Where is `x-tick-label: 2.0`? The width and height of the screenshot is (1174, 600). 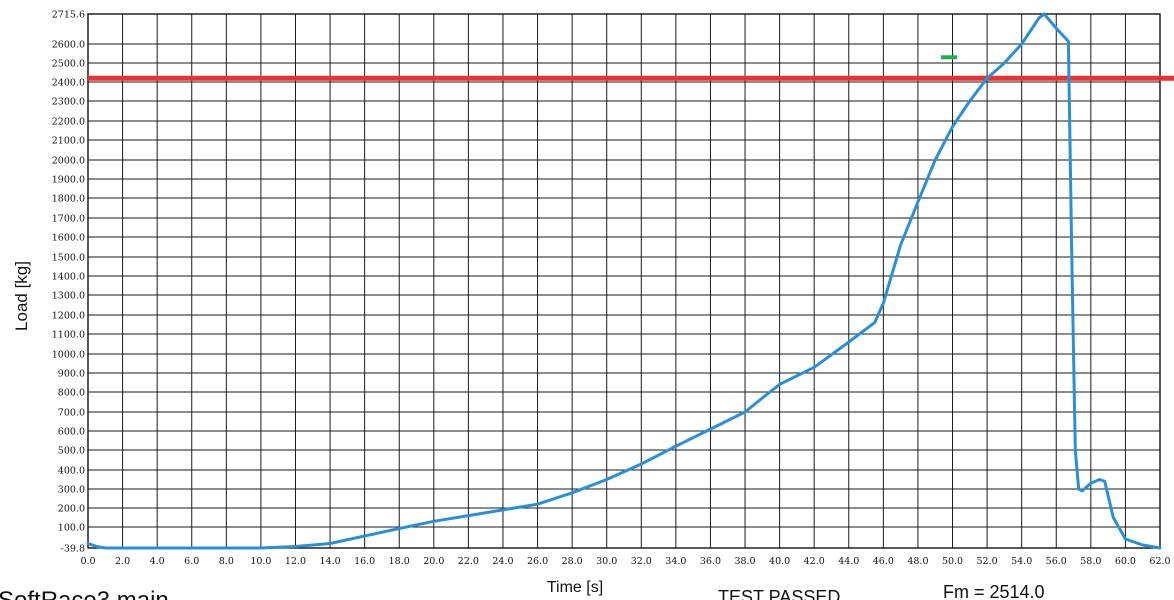
x-tick-label: 2.0 is located at coordinates (122, 561).